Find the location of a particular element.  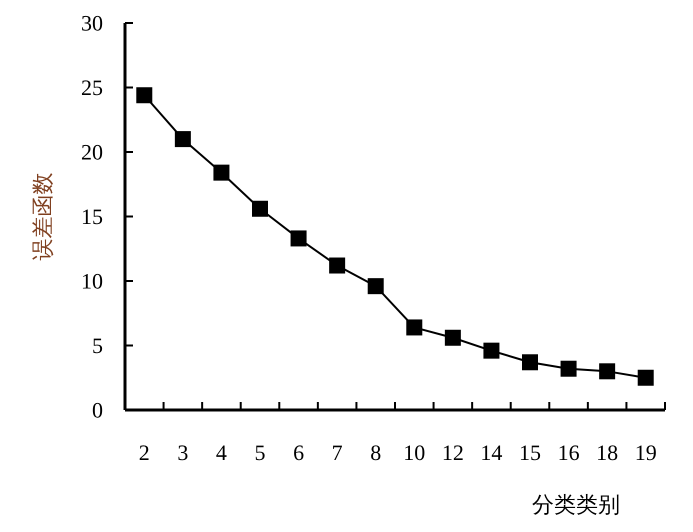

y-tick-label: 20 is located at coordinates (92, 152).